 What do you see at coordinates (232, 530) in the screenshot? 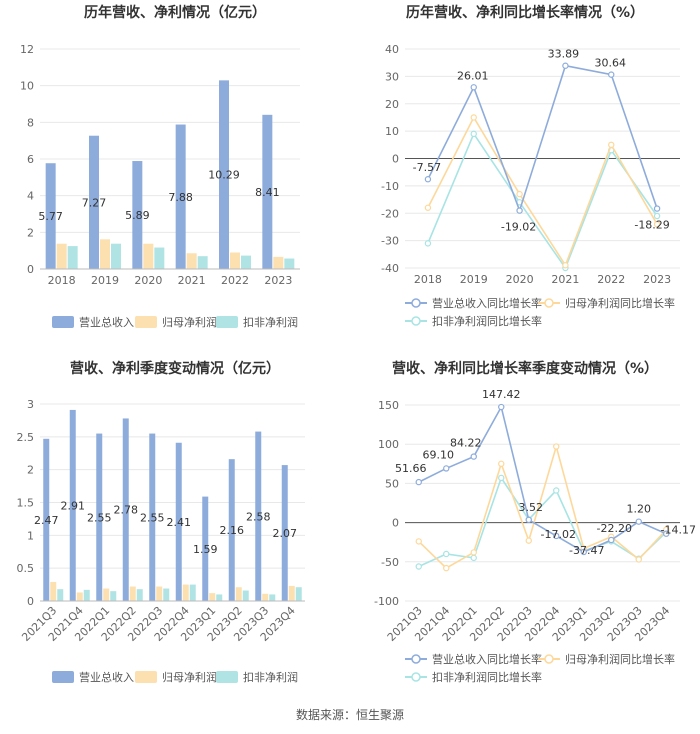
I see `data-label: 2.16` at bounding box center [232, 530].